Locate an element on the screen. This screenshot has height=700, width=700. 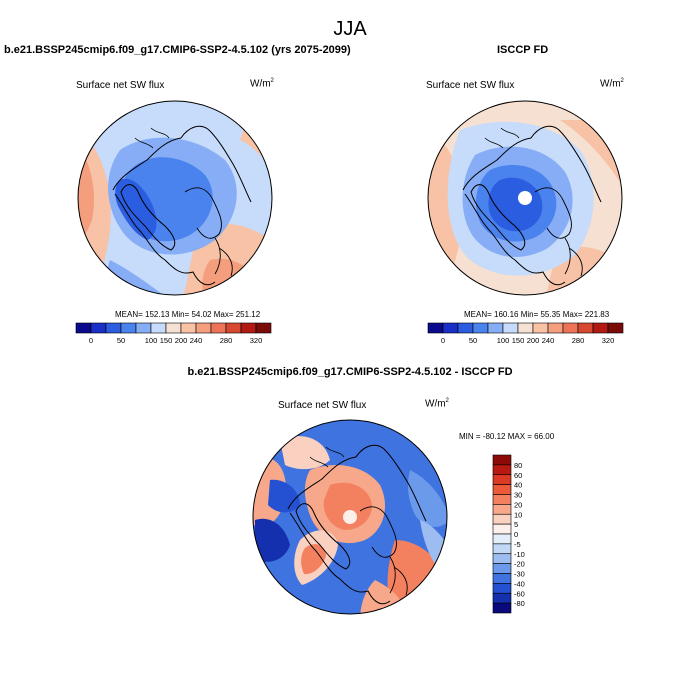
panel-2-colorbar-tick-label: 150 is located at coordinates (518, 340).